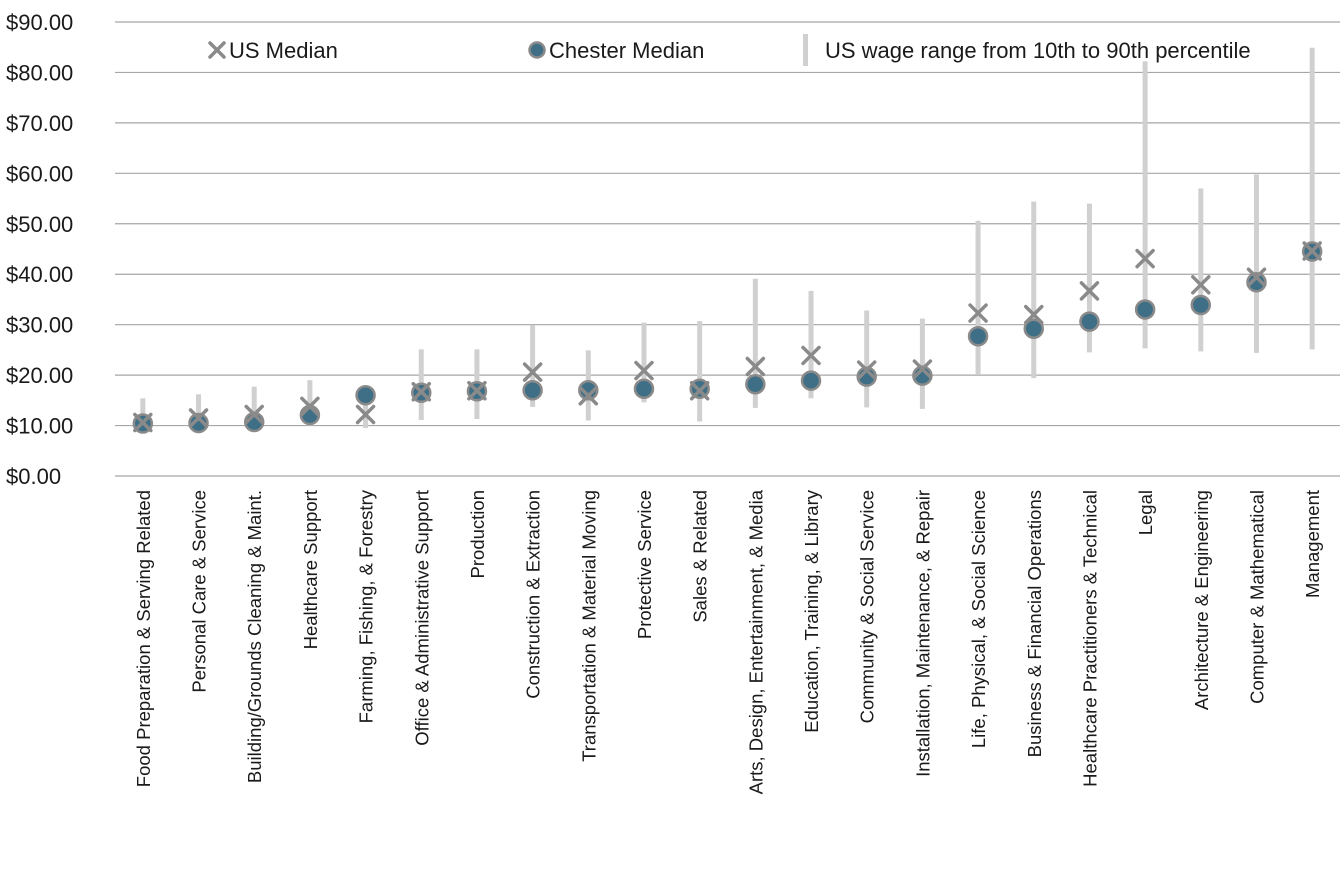  What do you see at coordinates (1145, 512) in the screenshot?
I see `category-label: Legal` at bounding box center [1145, 512].